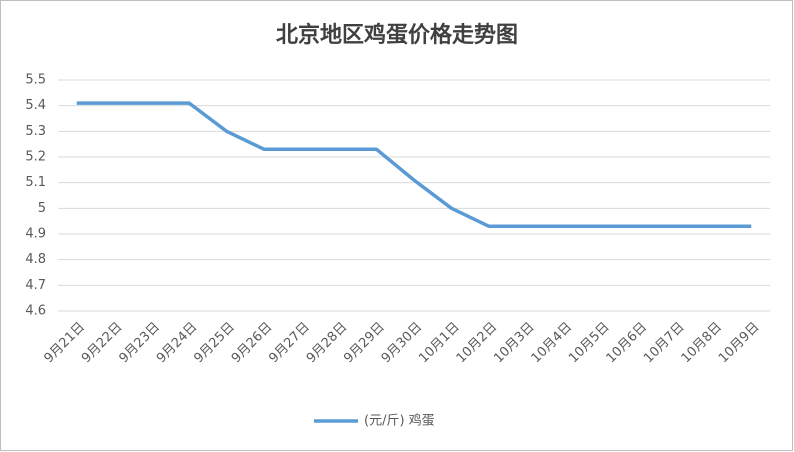 This screenshot has height=452, width=794. Describe the element at coordinates (35, 80) in the screenshot. I see `y-tick-label: 5.5` at that location.